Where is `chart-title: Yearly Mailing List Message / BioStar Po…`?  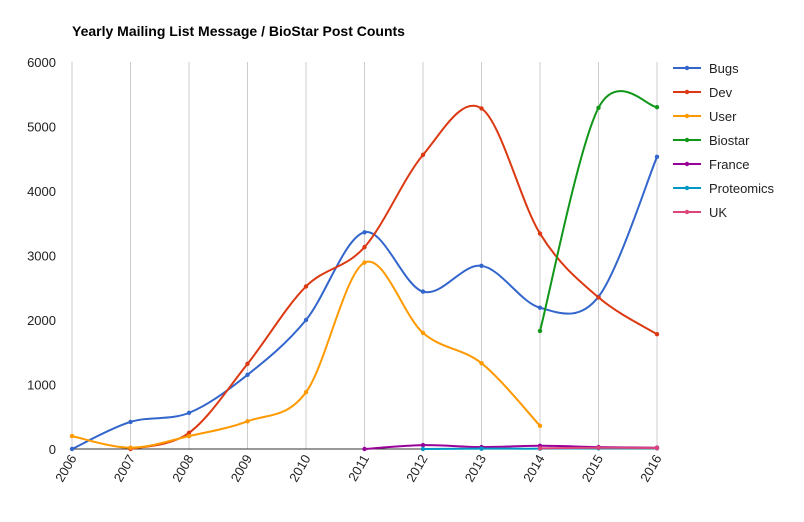
chart-title: Yearly Mailing List Message / BioStar Po… is located at coordinates (238, 31).